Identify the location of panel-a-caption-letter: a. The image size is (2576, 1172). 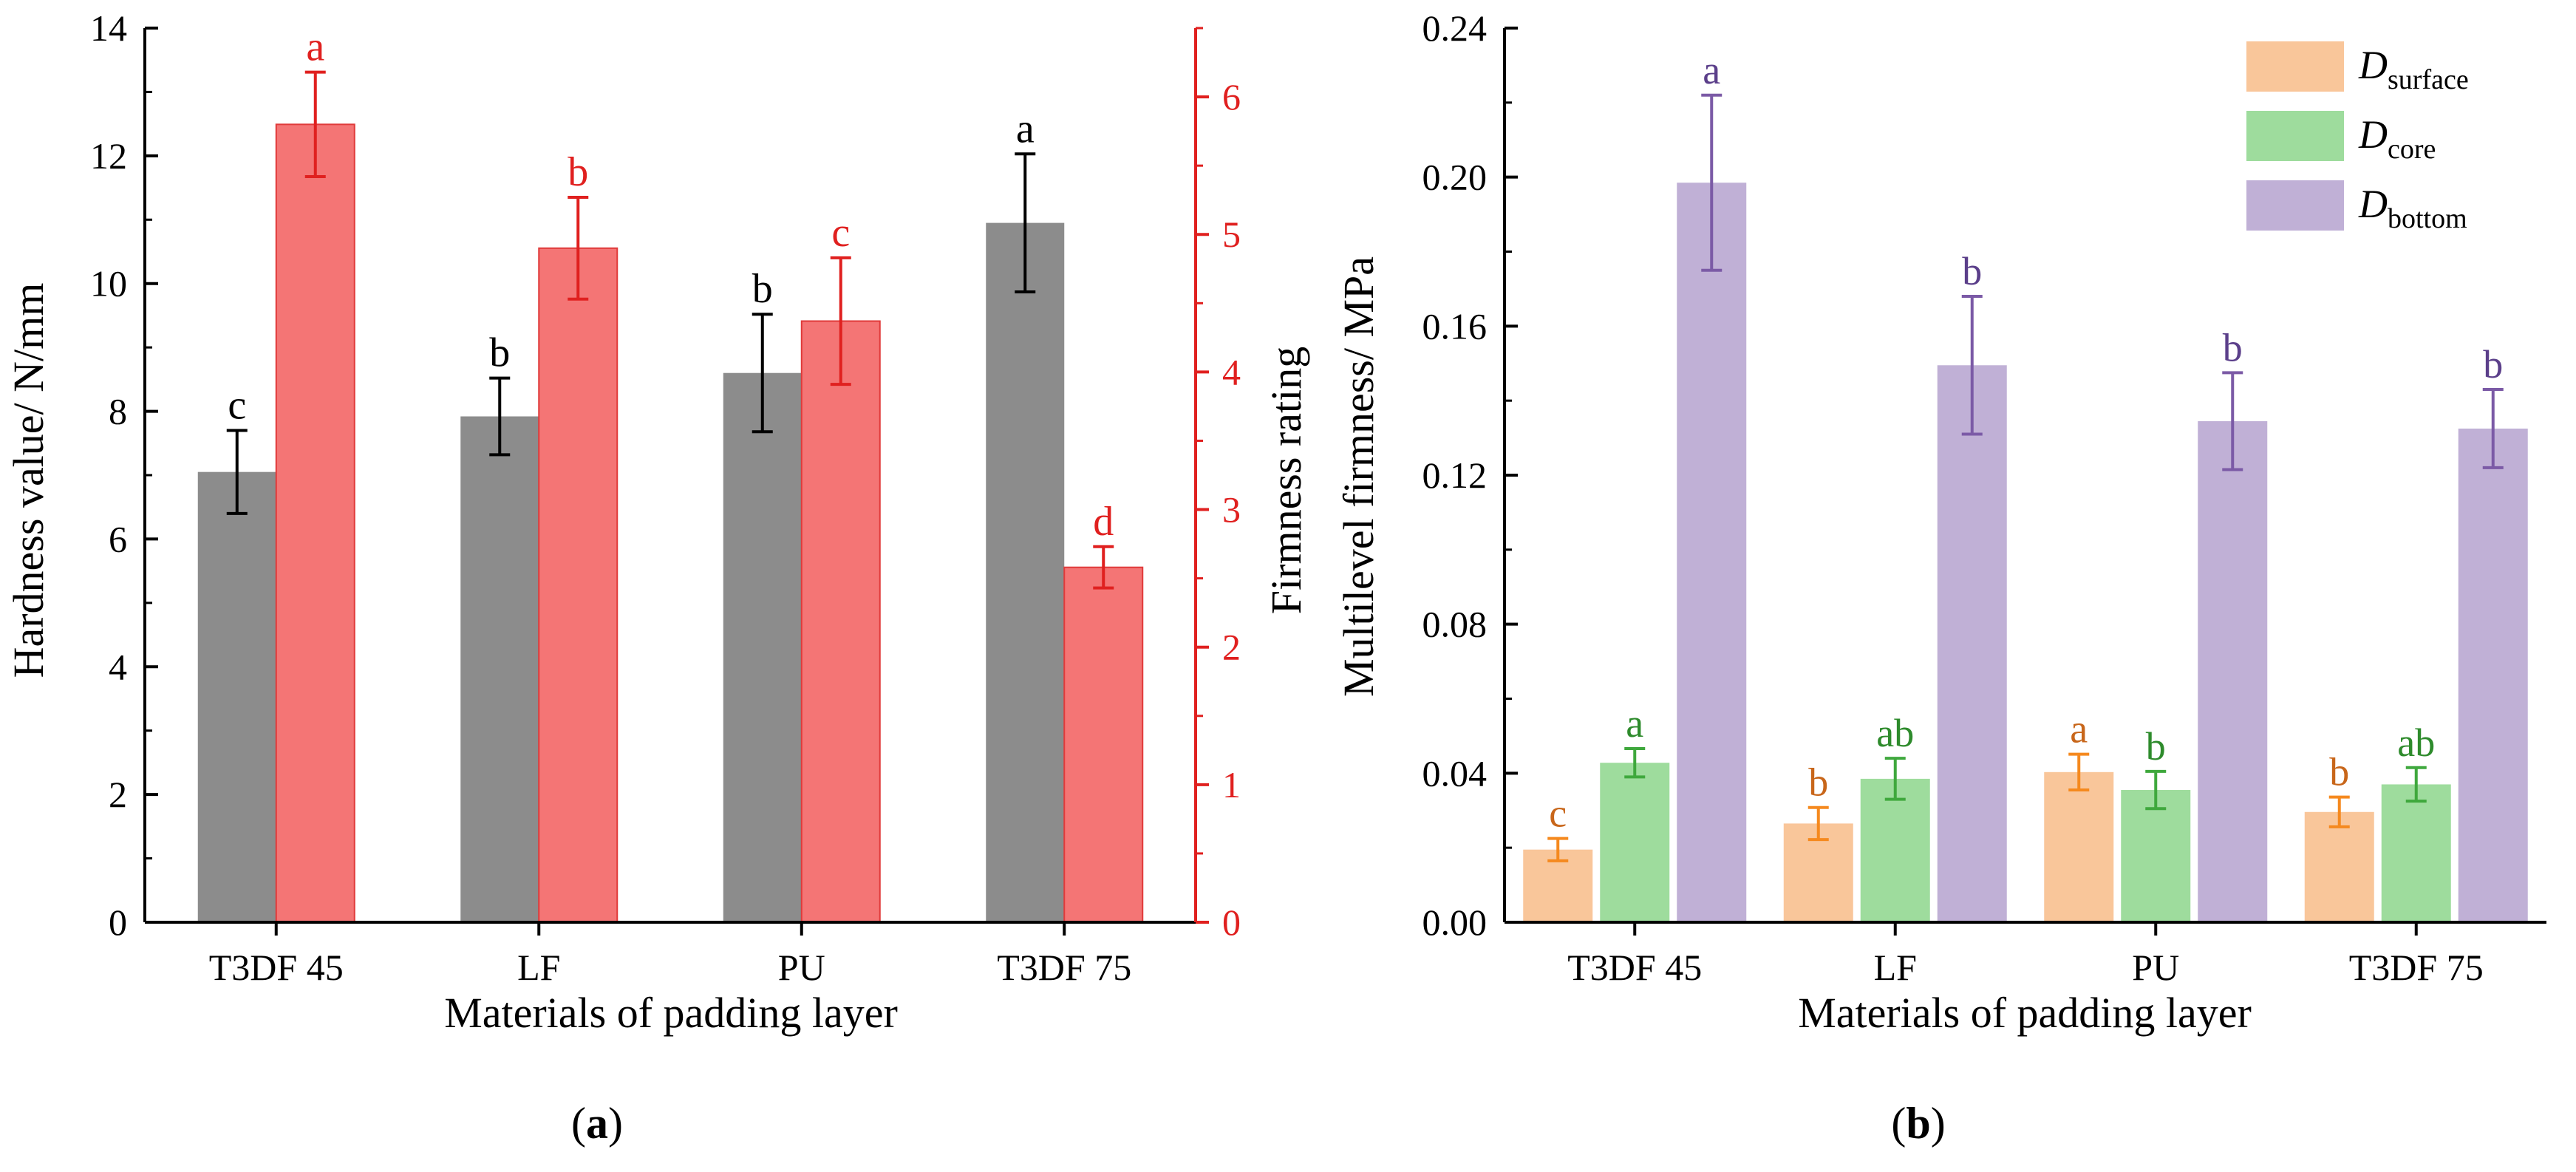
(597, 1123).